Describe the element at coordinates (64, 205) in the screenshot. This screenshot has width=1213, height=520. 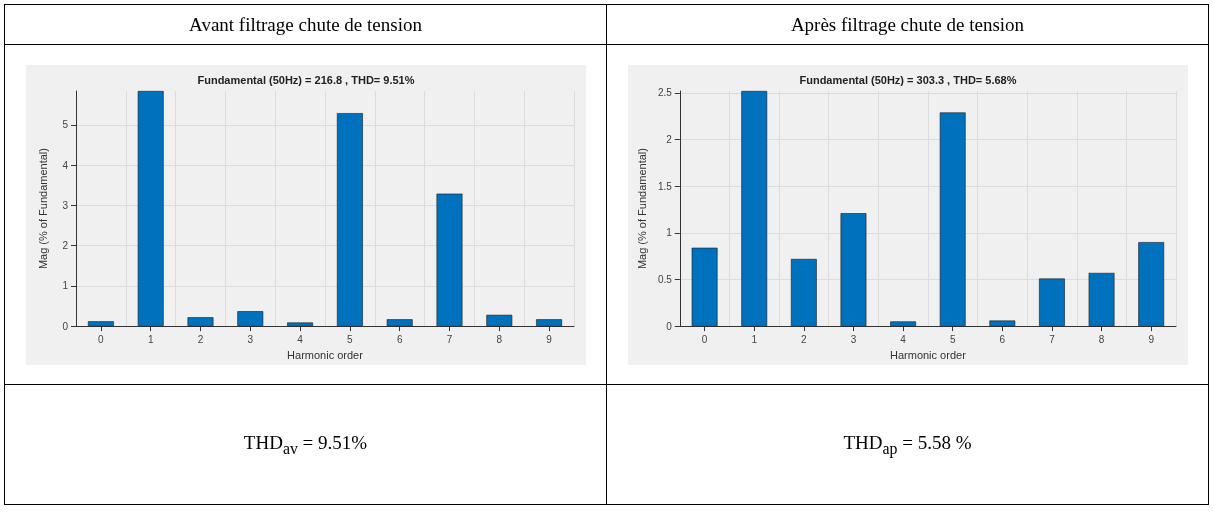
I see `y-tick-label: 3` at that location.